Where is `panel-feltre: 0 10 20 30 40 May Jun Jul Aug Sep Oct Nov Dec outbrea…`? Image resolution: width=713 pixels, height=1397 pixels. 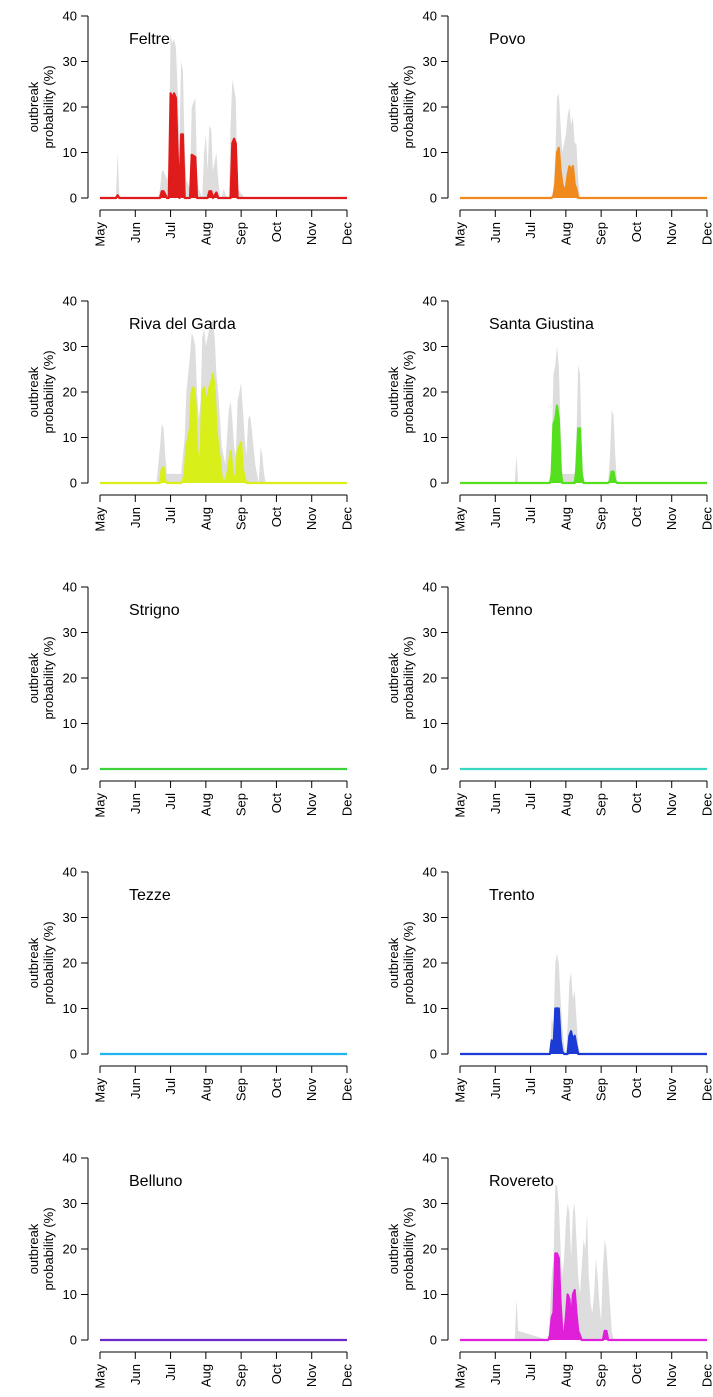 panel-feltre: 0 10 20 30 40 May Jun Jul Aug Sep Oct Nov Dec outbrea… is located at coordinates (190, 128).